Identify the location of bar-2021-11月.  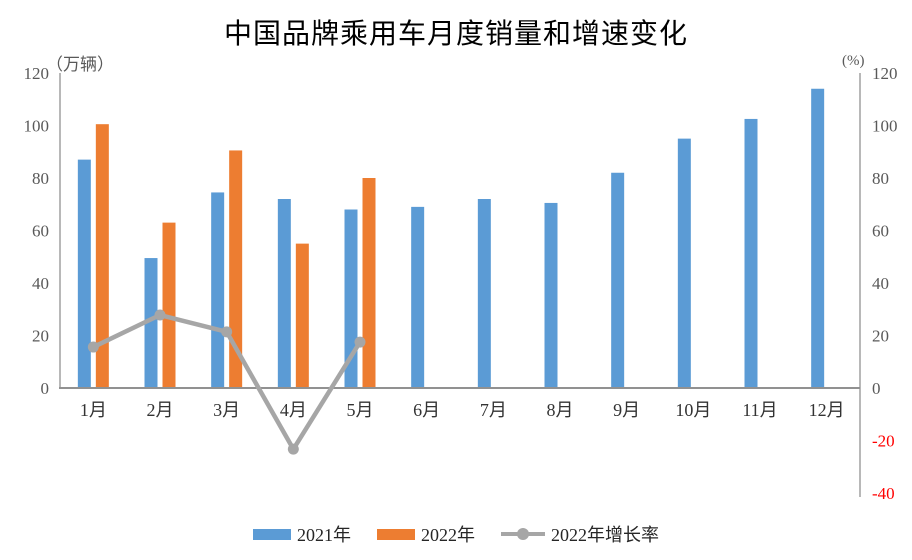
(751, 253).